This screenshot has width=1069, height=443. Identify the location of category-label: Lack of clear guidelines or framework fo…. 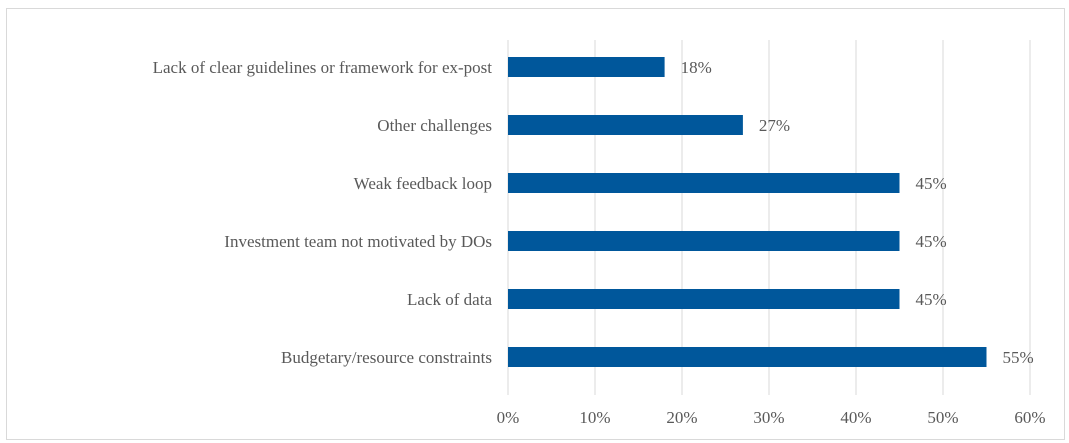
(323, 67).